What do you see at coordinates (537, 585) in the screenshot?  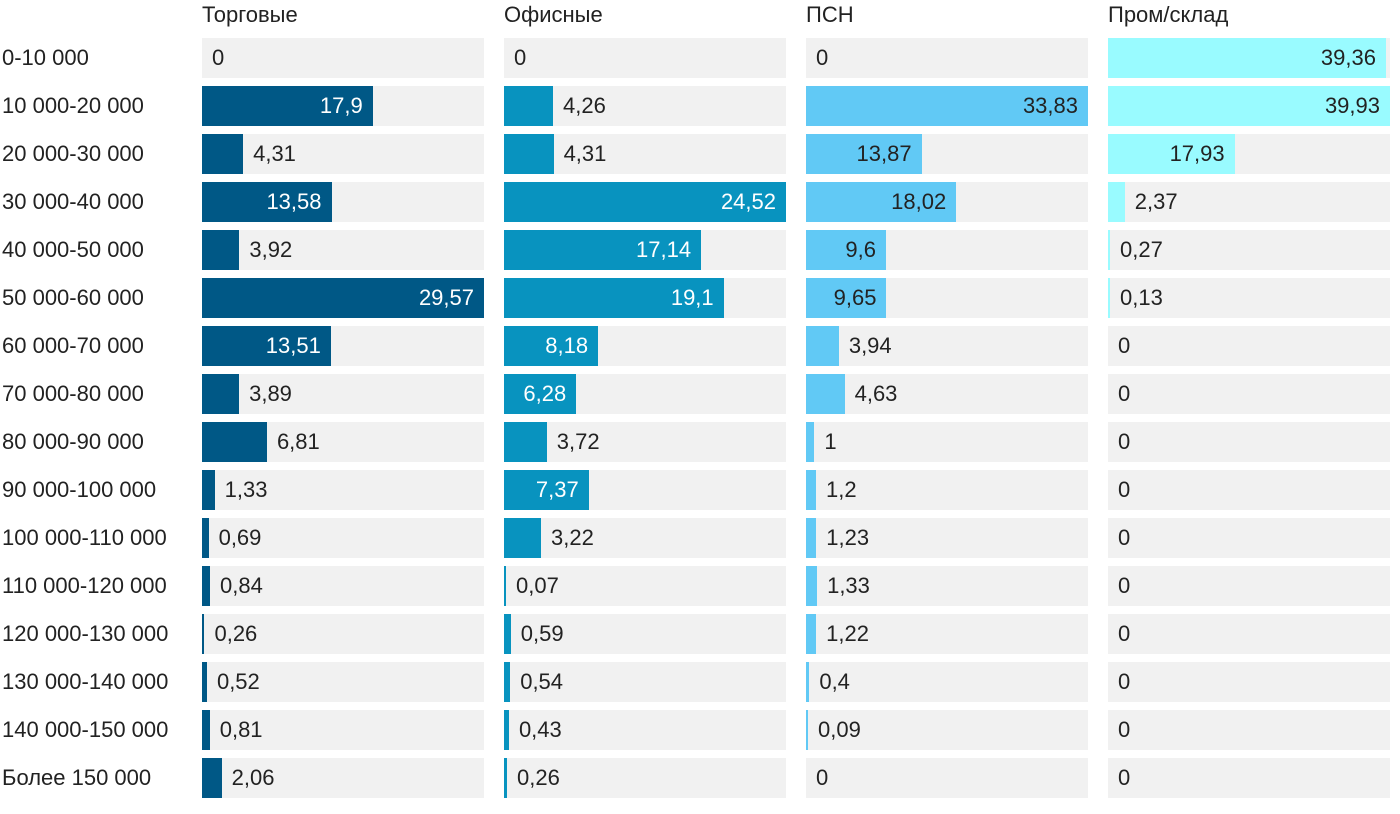 I see `data-label: 0,07` at bounding box center [537, 585].